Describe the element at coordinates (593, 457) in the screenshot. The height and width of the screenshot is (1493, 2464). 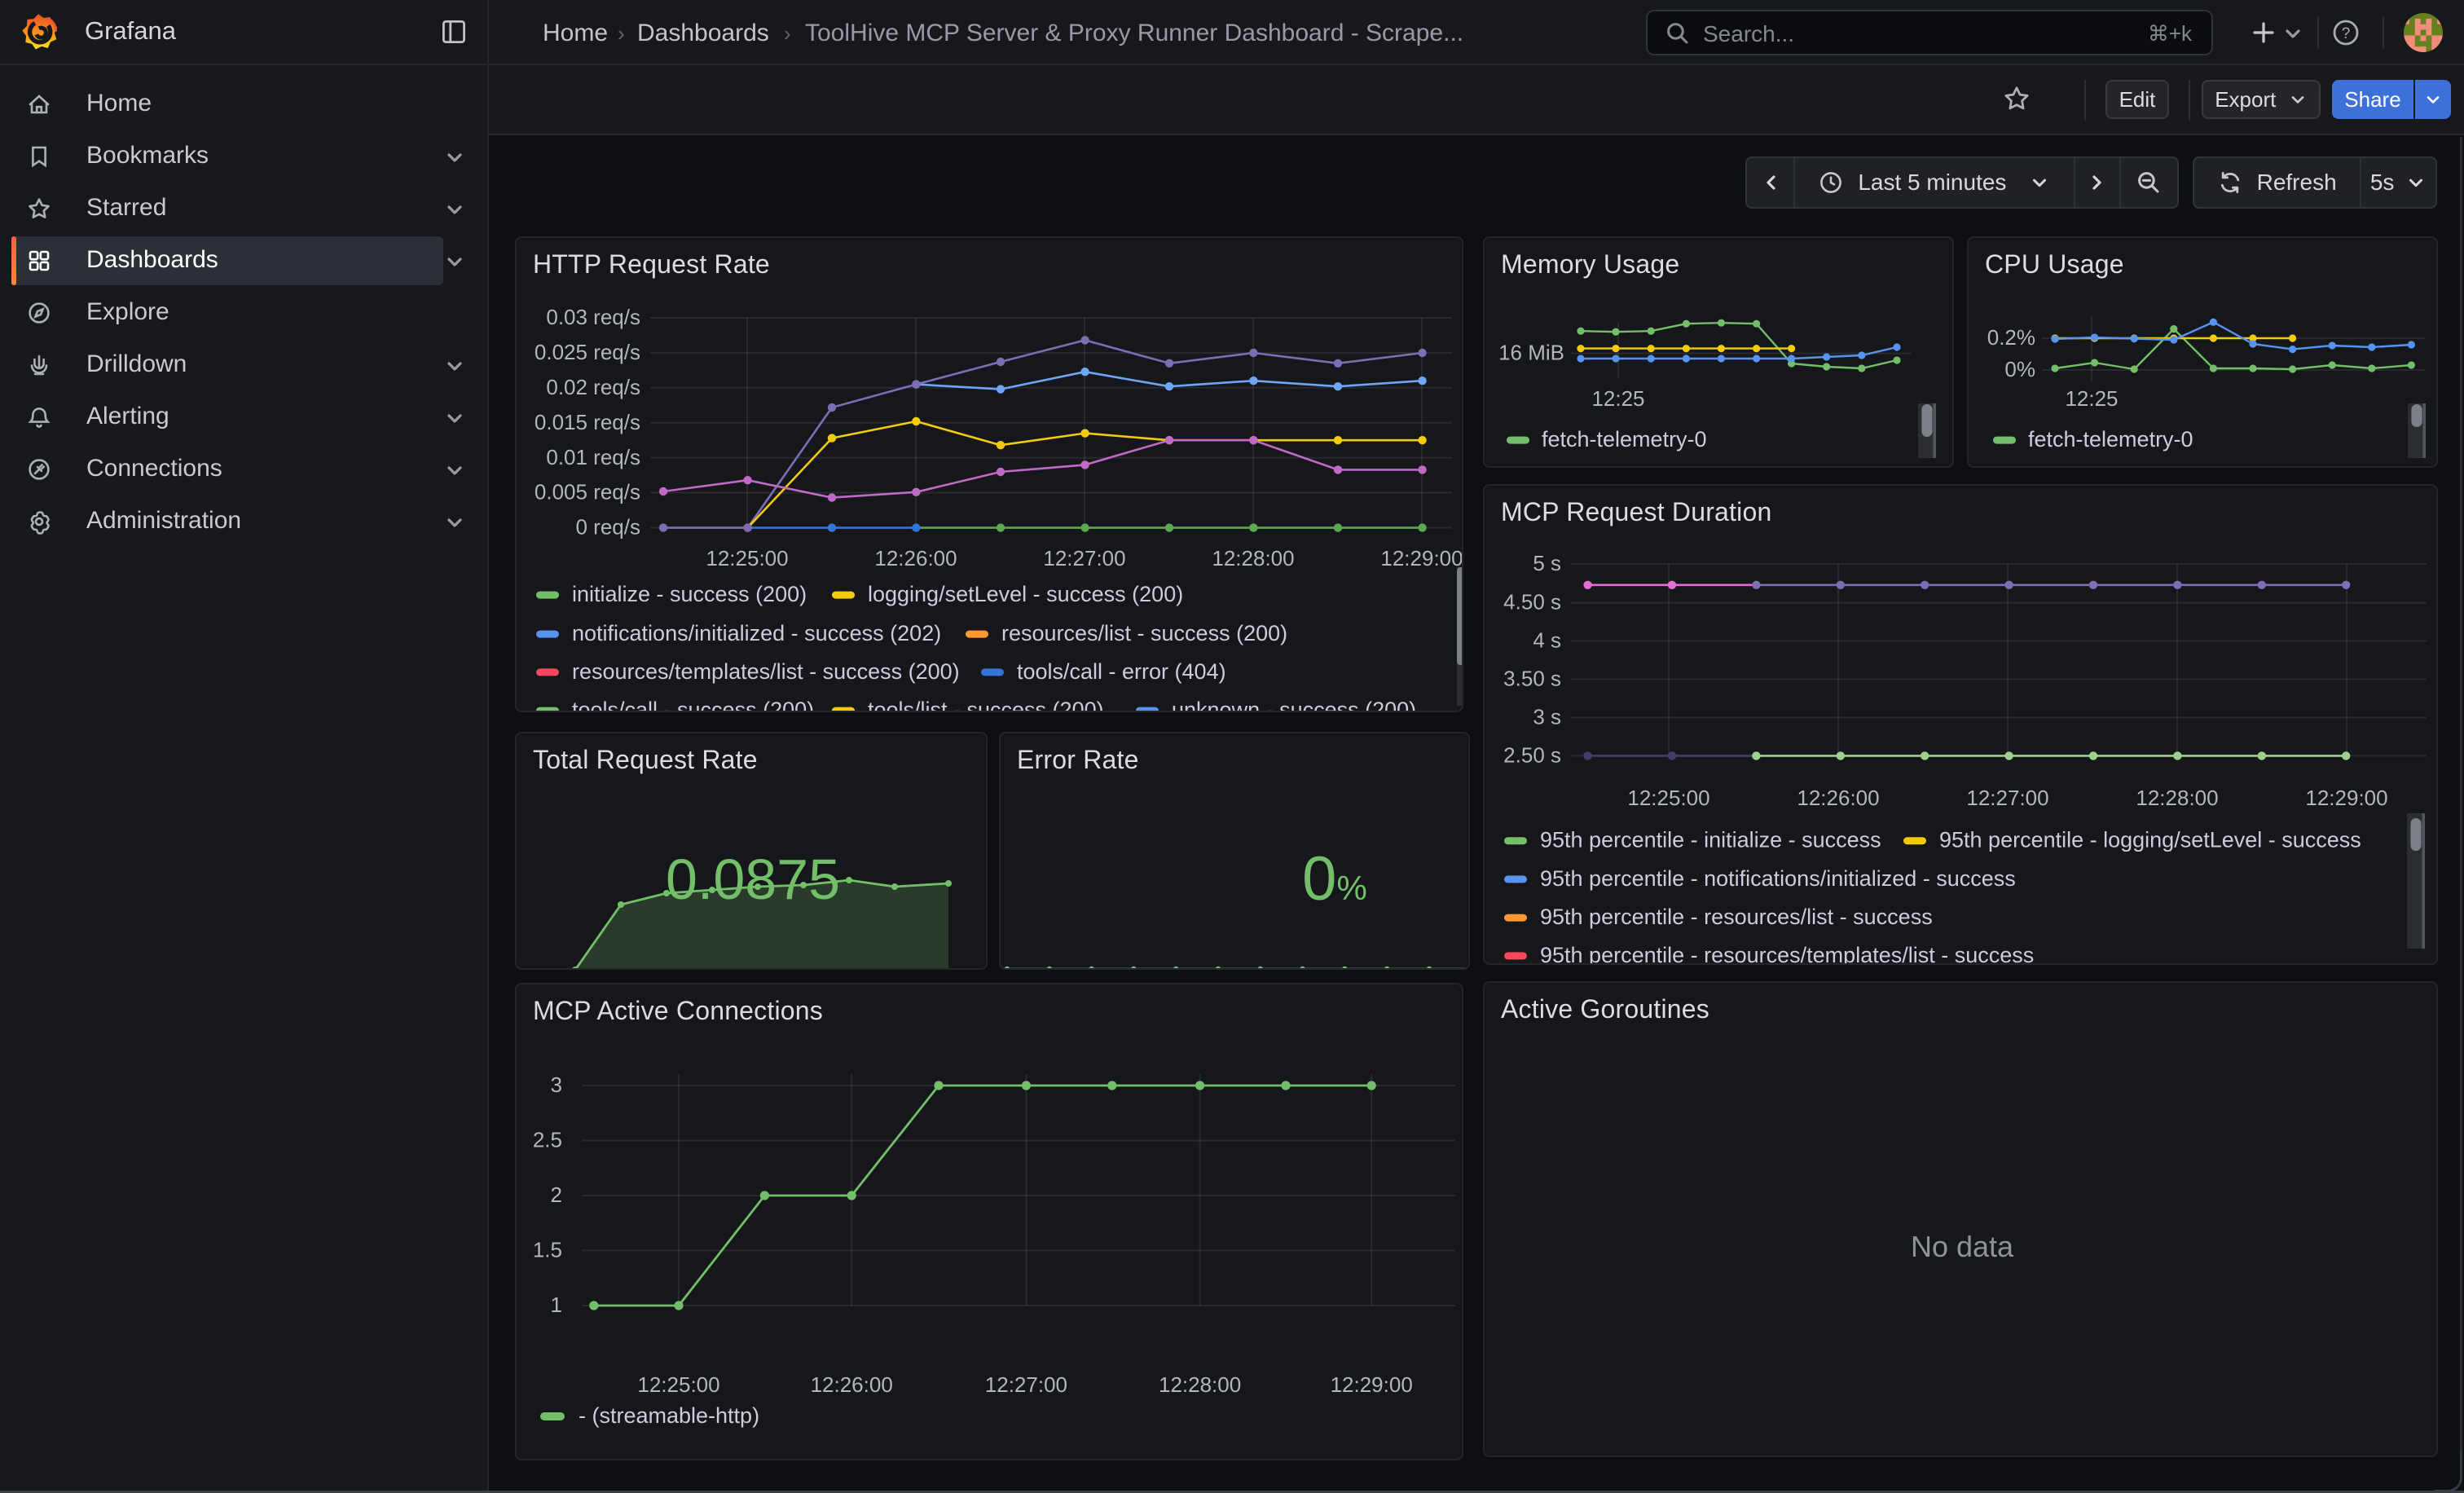
I see `svg-text: 0.01 req/s` at that location.